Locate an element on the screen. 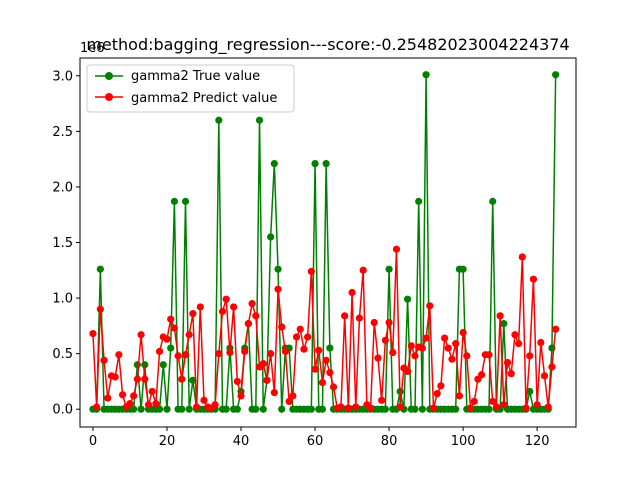 Image resolution: width=640 pixels, height=480 pixels. x-tick-label: 120 is located at coordinates (537, 441).